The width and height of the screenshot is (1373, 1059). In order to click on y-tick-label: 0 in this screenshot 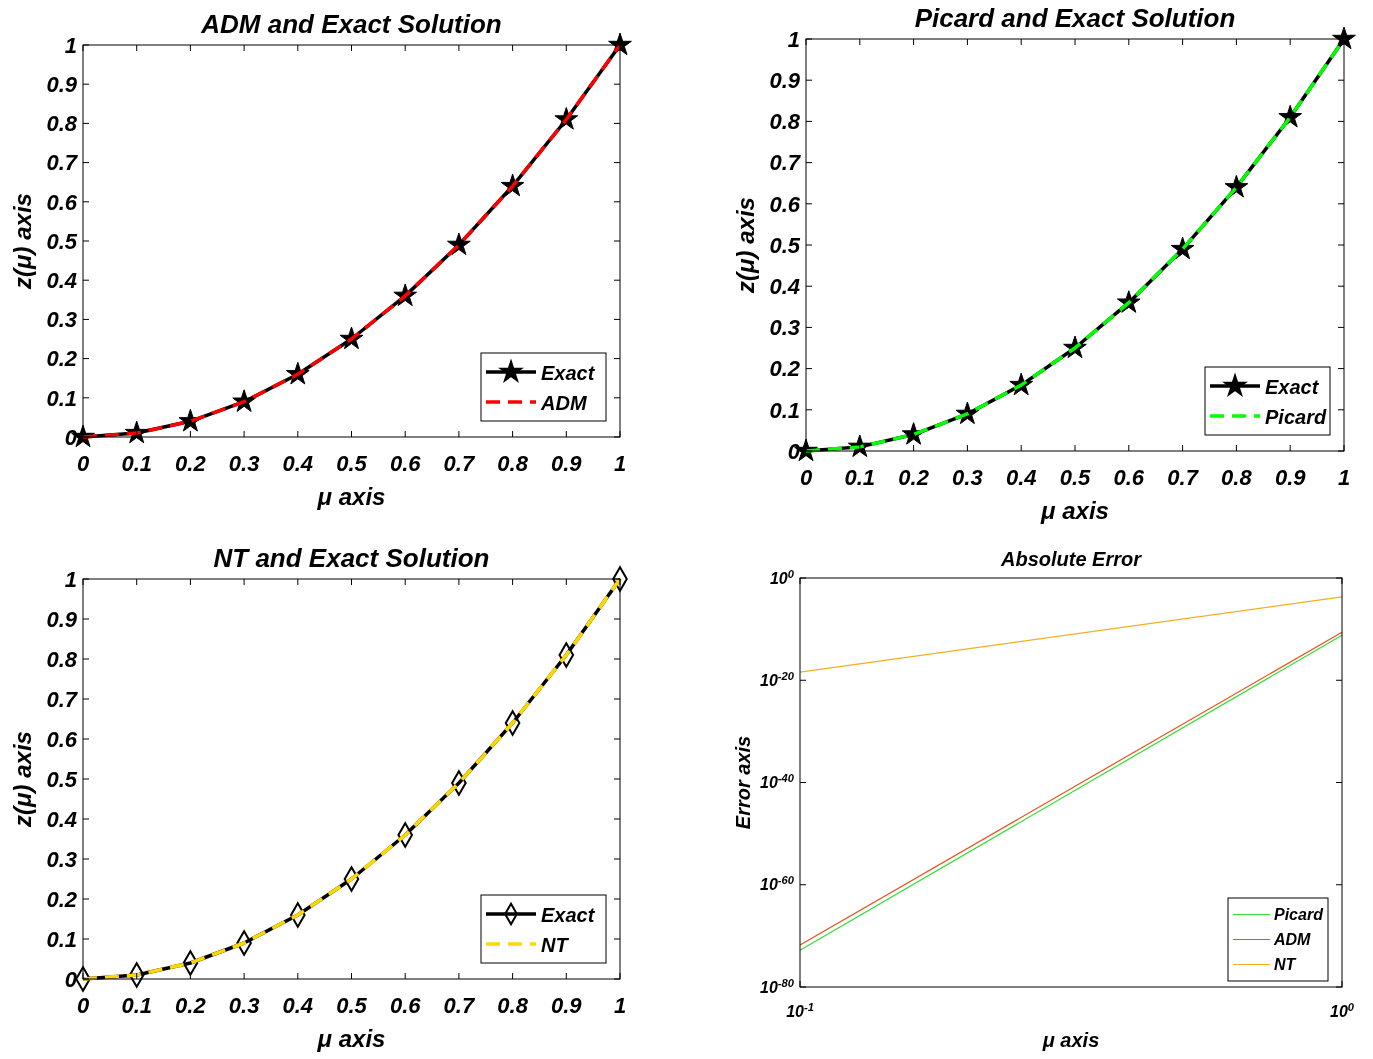, I will do `click(71, 979)`.